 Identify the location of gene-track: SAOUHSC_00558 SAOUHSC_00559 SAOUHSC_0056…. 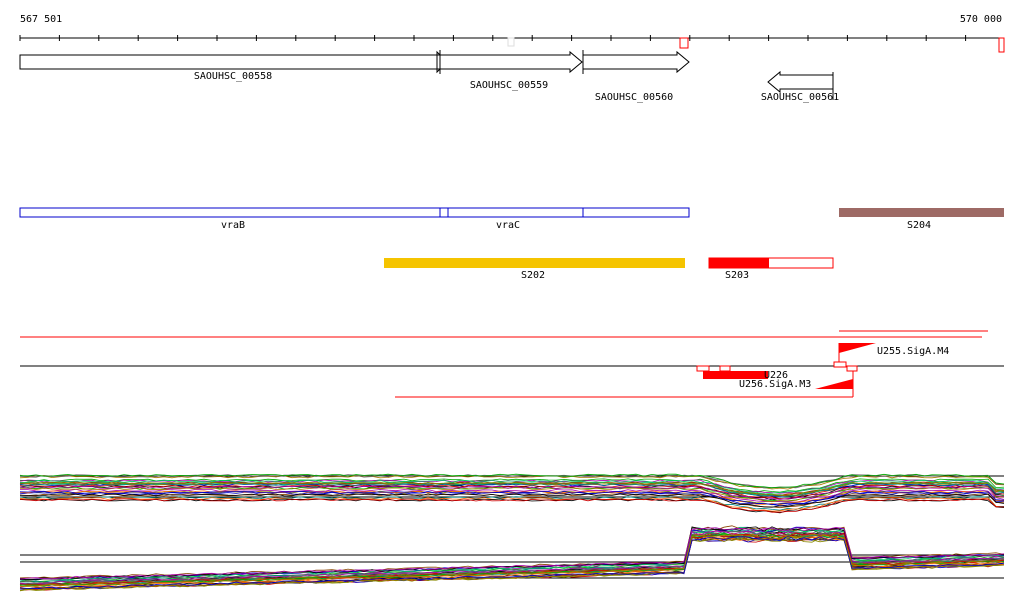
(429, 76).